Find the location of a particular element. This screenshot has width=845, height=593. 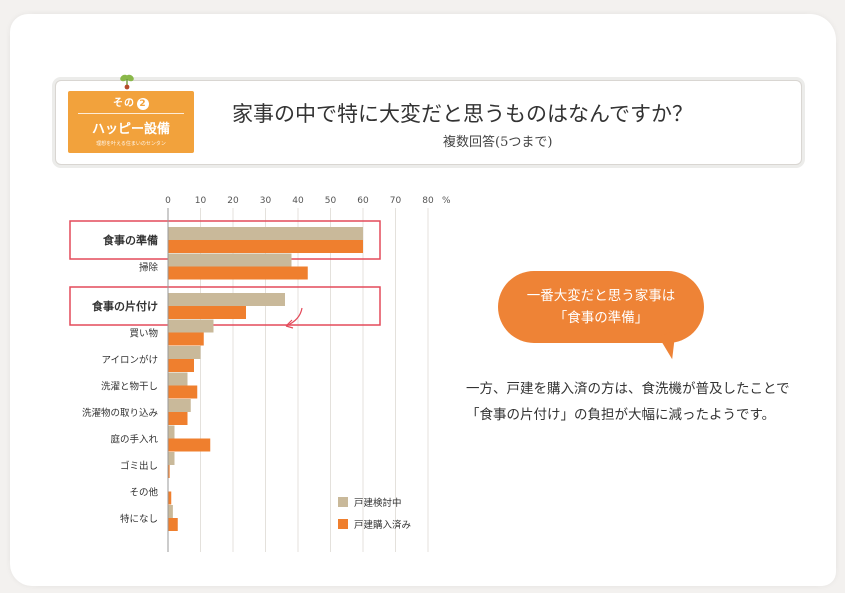

callout-line-2: 「食事の準備」 is located at coordinates (601, 318).